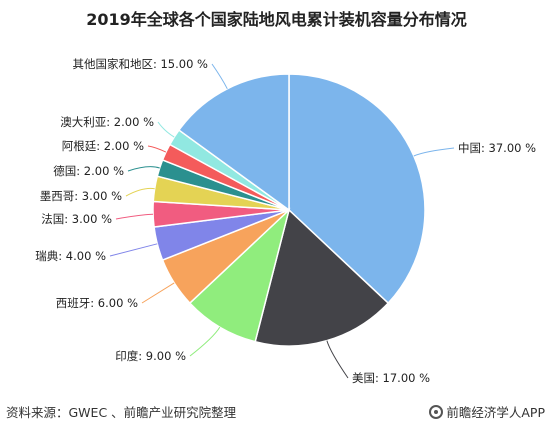 Image resolution: width=553 pixels, height=431 pixels. What do you see at coordinates (497, 148) in the screenshot?
I see `slice-label: 中国: 37.00 %` at bounding box center [497, 148].